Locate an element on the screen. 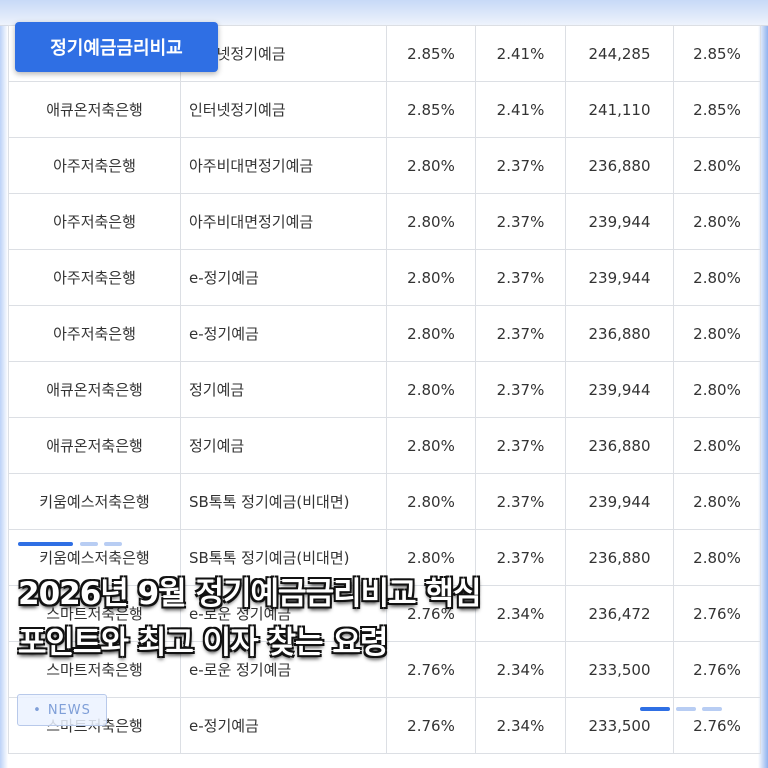  table-row: 아주저축은행 e-정기예금 2.80% 2.37% 236,880 2.80% is located at coordinates (384, 333).